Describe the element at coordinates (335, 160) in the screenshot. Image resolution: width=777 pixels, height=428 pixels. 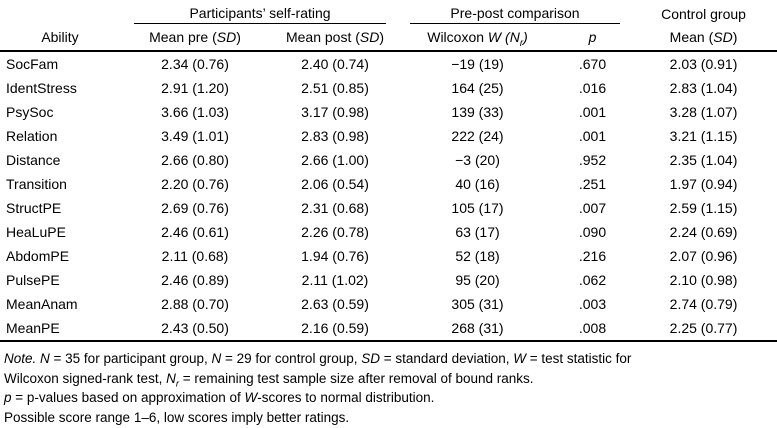
I see `mean-post-cell: 2.66 (1.00)` at that location.